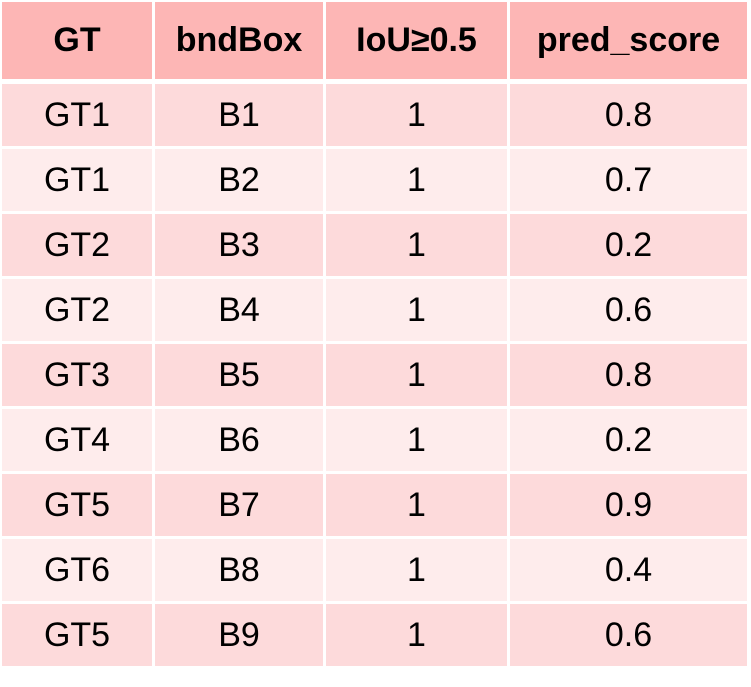 The width and height of the screenshot is (751, 687). Describe the element at coordinates (628, 181) in the screenshot. I see `cell-pred-score: 0.7` at that location.